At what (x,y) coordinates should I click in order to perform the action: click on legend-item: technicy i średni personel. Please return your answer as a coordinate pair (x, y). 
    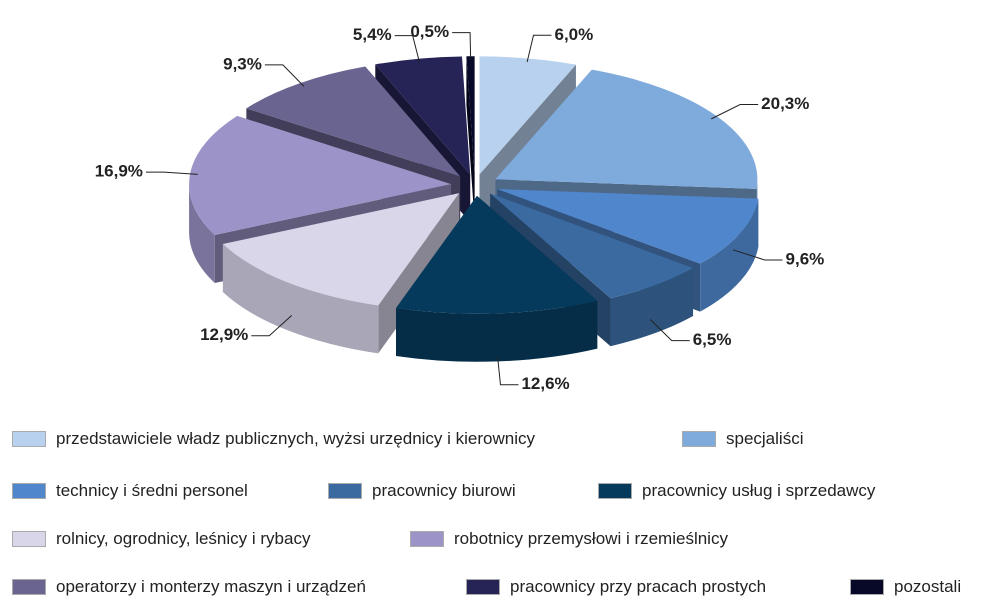
    Looking at the image, I should click on (130, 491).